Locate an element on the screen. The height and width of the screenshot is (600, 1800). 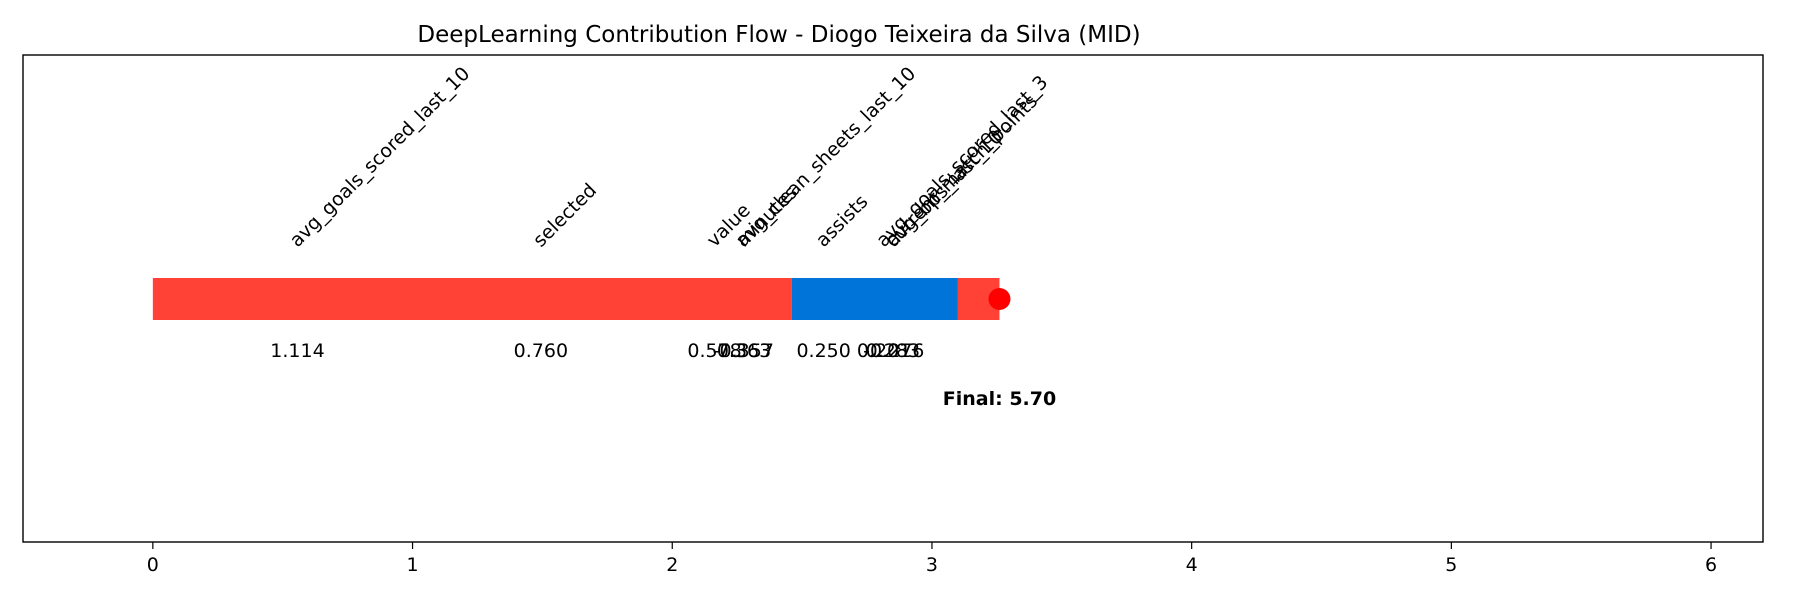
x-tick-label-0: 0 is located at coordinates (153, 565).